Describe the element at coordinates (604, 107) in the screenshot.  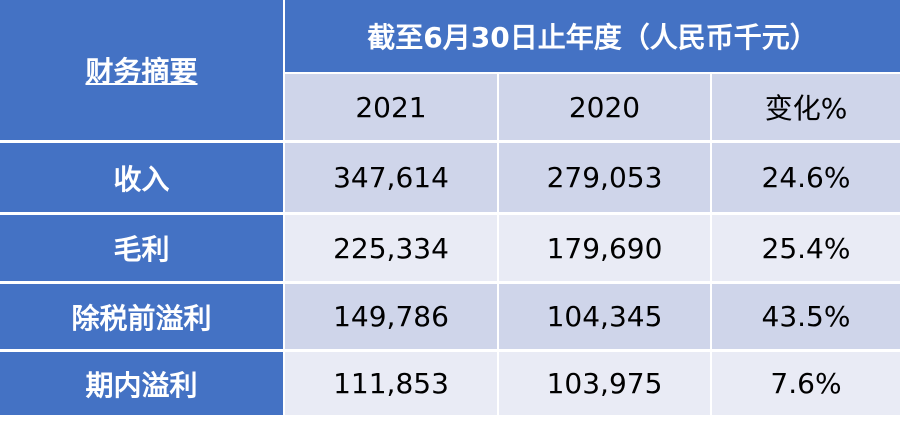
I see `column-header: 2020` at that location.